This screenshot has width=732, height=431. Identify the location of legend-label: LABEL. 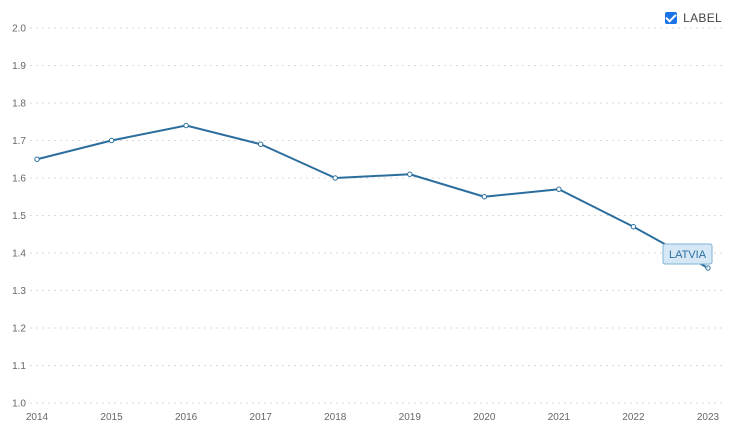
(702, 18).